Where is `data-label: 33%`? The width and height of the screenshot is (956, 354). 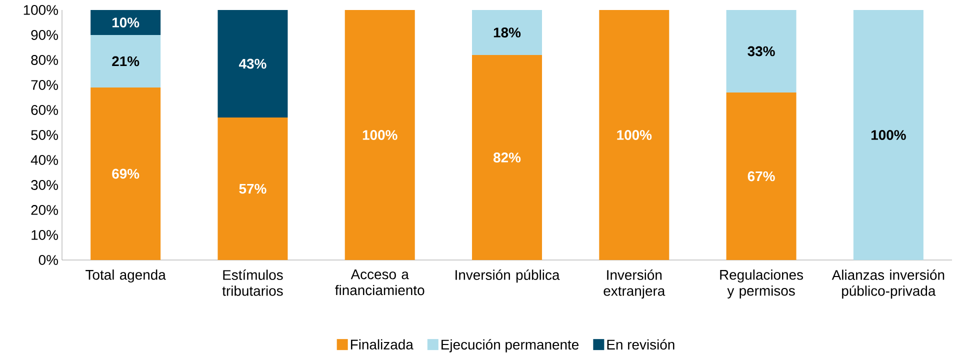 data-label: 33% is located at coordinates (761, 51).